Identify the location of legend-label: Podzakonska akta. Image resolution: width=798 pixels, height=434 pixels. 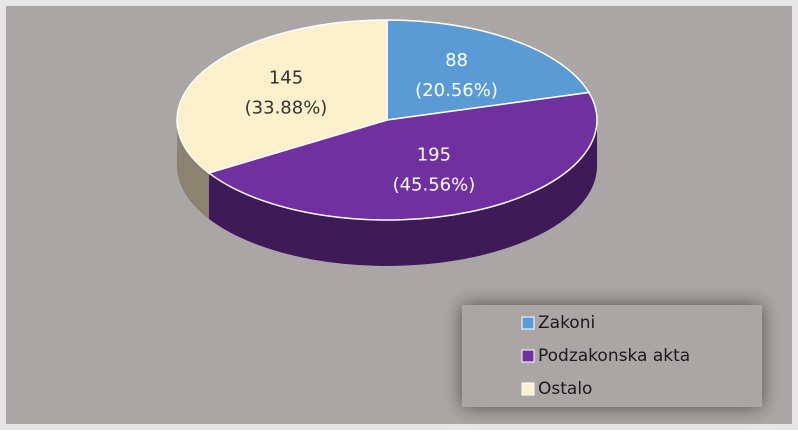
(614, 356).